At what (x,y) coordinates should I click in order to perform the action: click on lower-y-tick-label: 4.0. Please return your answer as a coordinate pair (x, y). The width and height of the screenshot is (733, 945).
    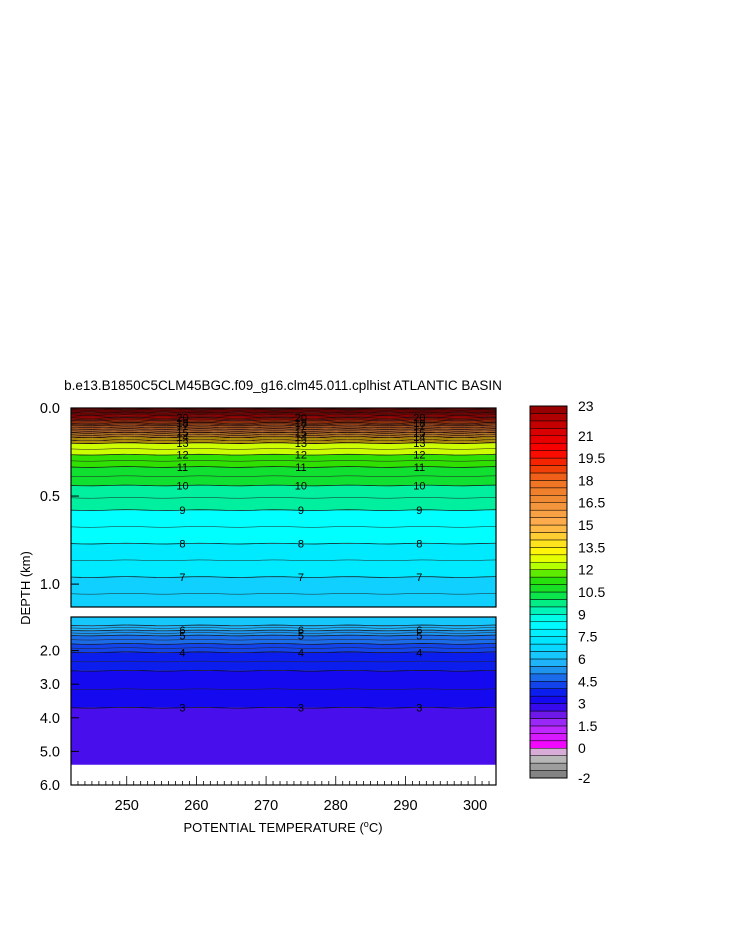
    Looking at the image, I should click on (50, 719).